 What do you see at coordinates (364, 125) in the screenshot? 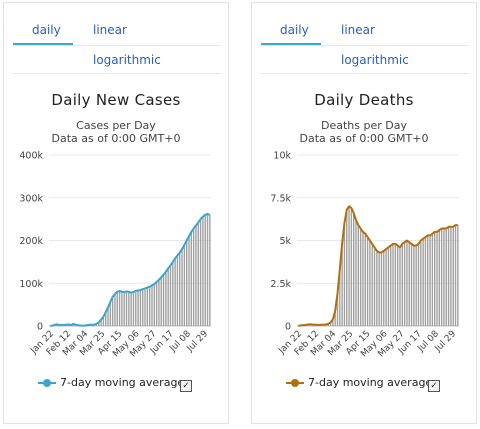
I see `chart-subtitle: Deaths per Day` at bounding box center [364, 125].